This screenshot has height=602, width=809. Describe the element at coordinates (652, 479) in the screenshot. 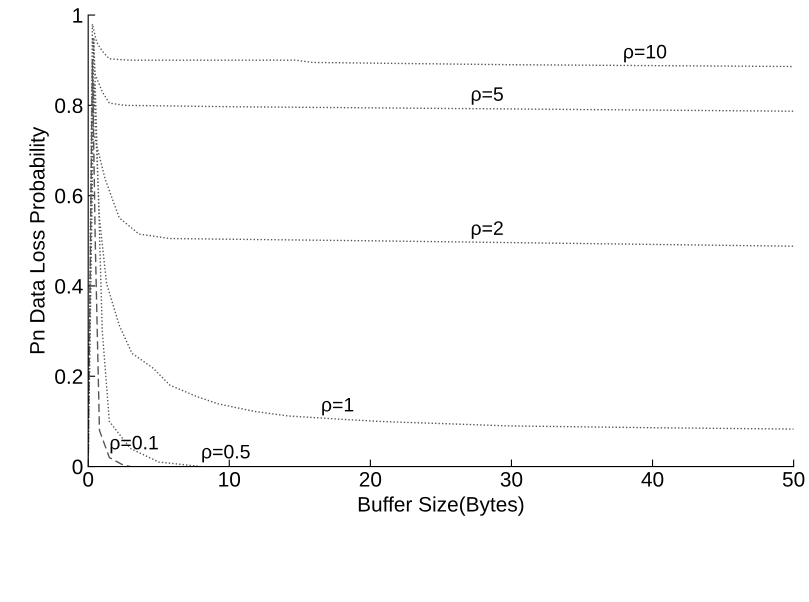

I see `x-tick-label: 40` at that location.